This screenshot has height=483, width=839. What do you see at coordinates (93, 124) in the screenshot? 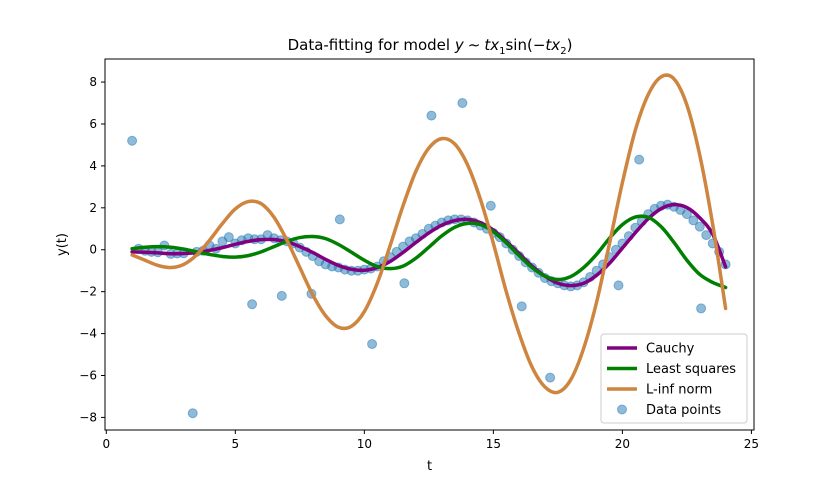
I see `y-tick-label: 6` at bounding box center [93, 124].